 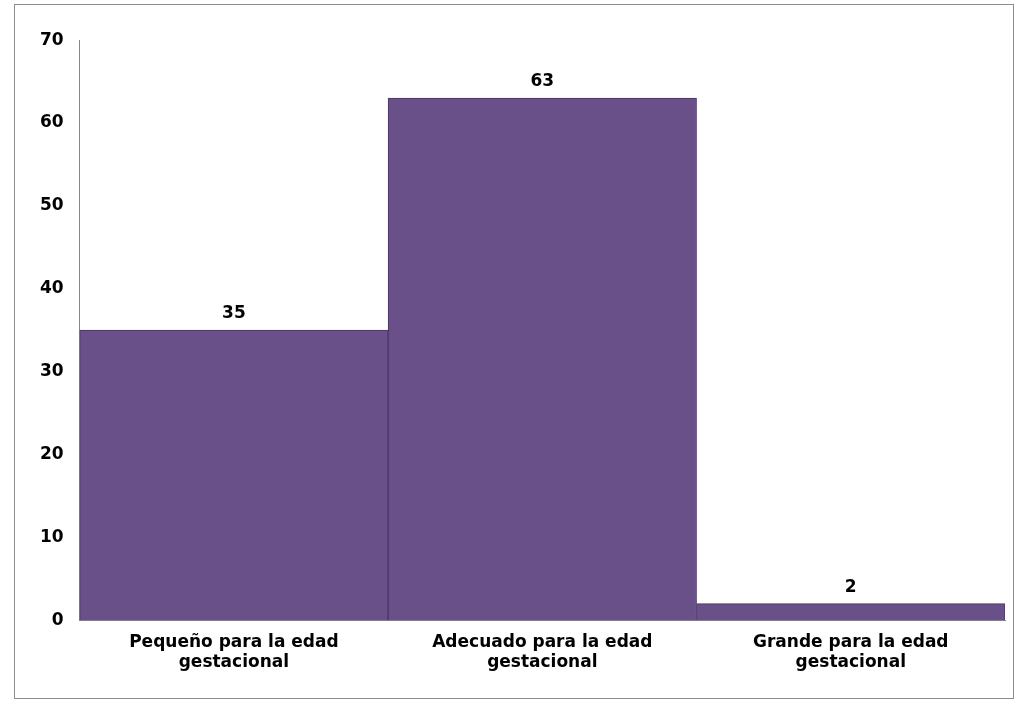 What do you see at coordinates (51, 287) in the screenshot?
I see `y-tick-label: 40` at bounding box center [51, 287].